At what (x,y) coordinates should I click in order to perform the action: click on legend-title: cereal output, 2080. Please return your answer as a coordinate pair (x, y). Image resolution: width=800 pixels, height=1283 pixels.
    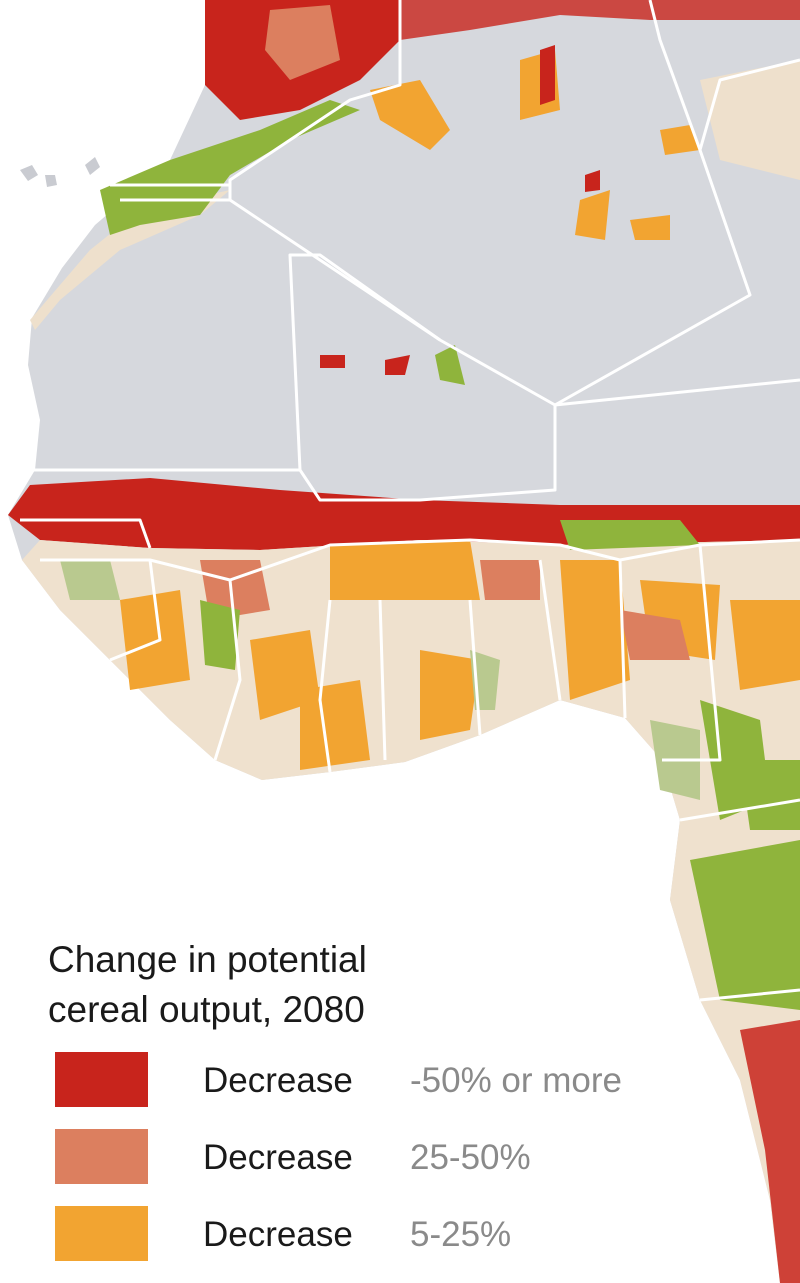
    Looking at the image, I should click on (206, 1009).